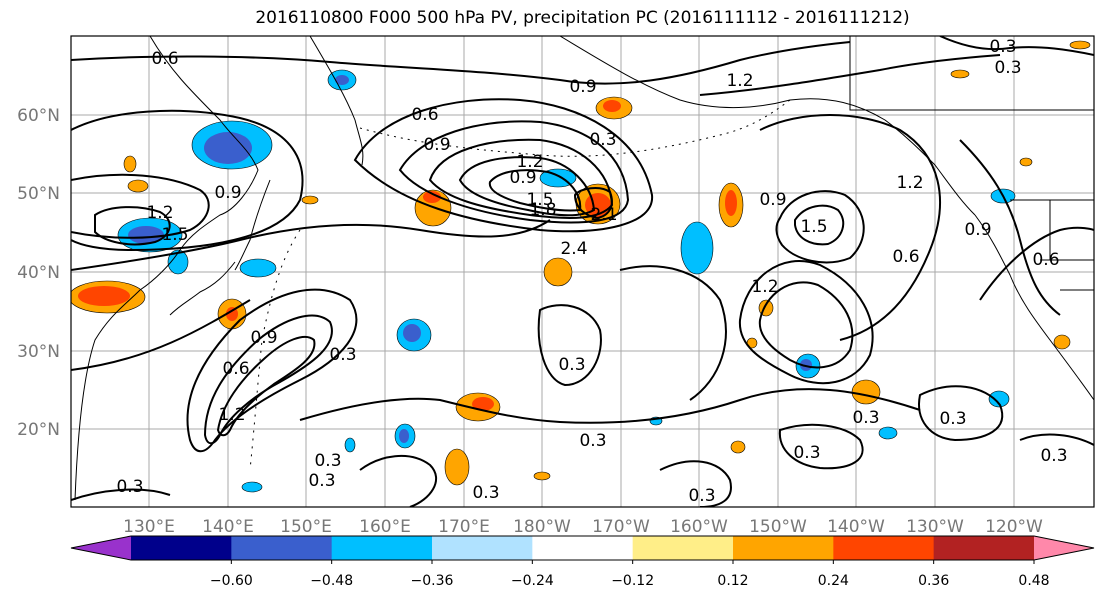 The height and width of the screenshot is (601, 1105). I want to click on longitude-label: 180°W, so click(542, 527).